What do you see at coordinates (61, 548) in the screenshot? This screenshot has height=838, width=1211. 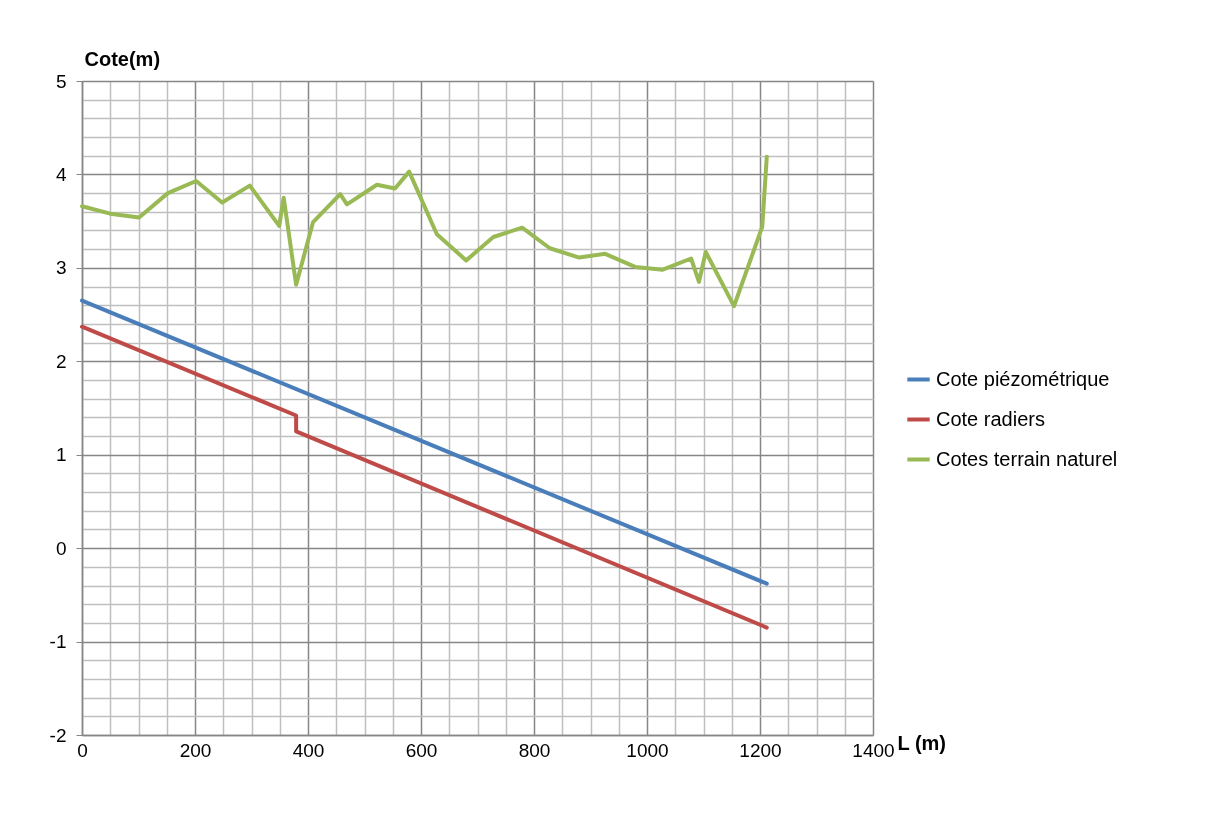 I see `y-tick-label: 0` at bounding box center [61, 548].